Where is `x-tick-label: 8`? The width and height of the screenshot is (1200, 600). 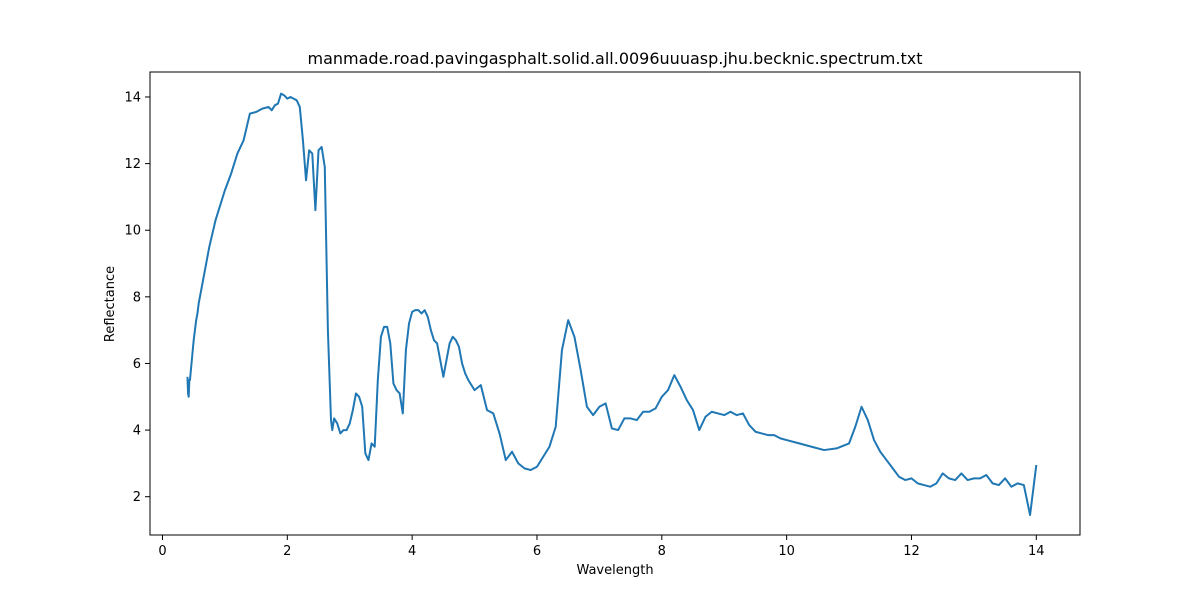 x-tick-label: 8 is located at coordinates (662, 551).